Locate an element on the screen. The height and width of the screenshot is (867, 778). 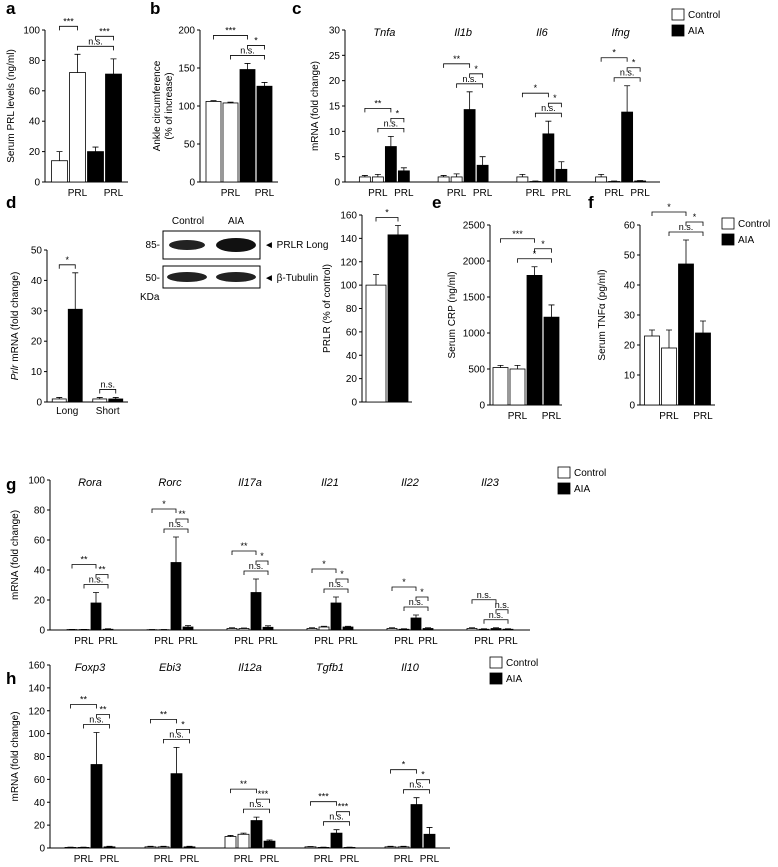
x-tick-label: Long is located at coordinates (67, 411).